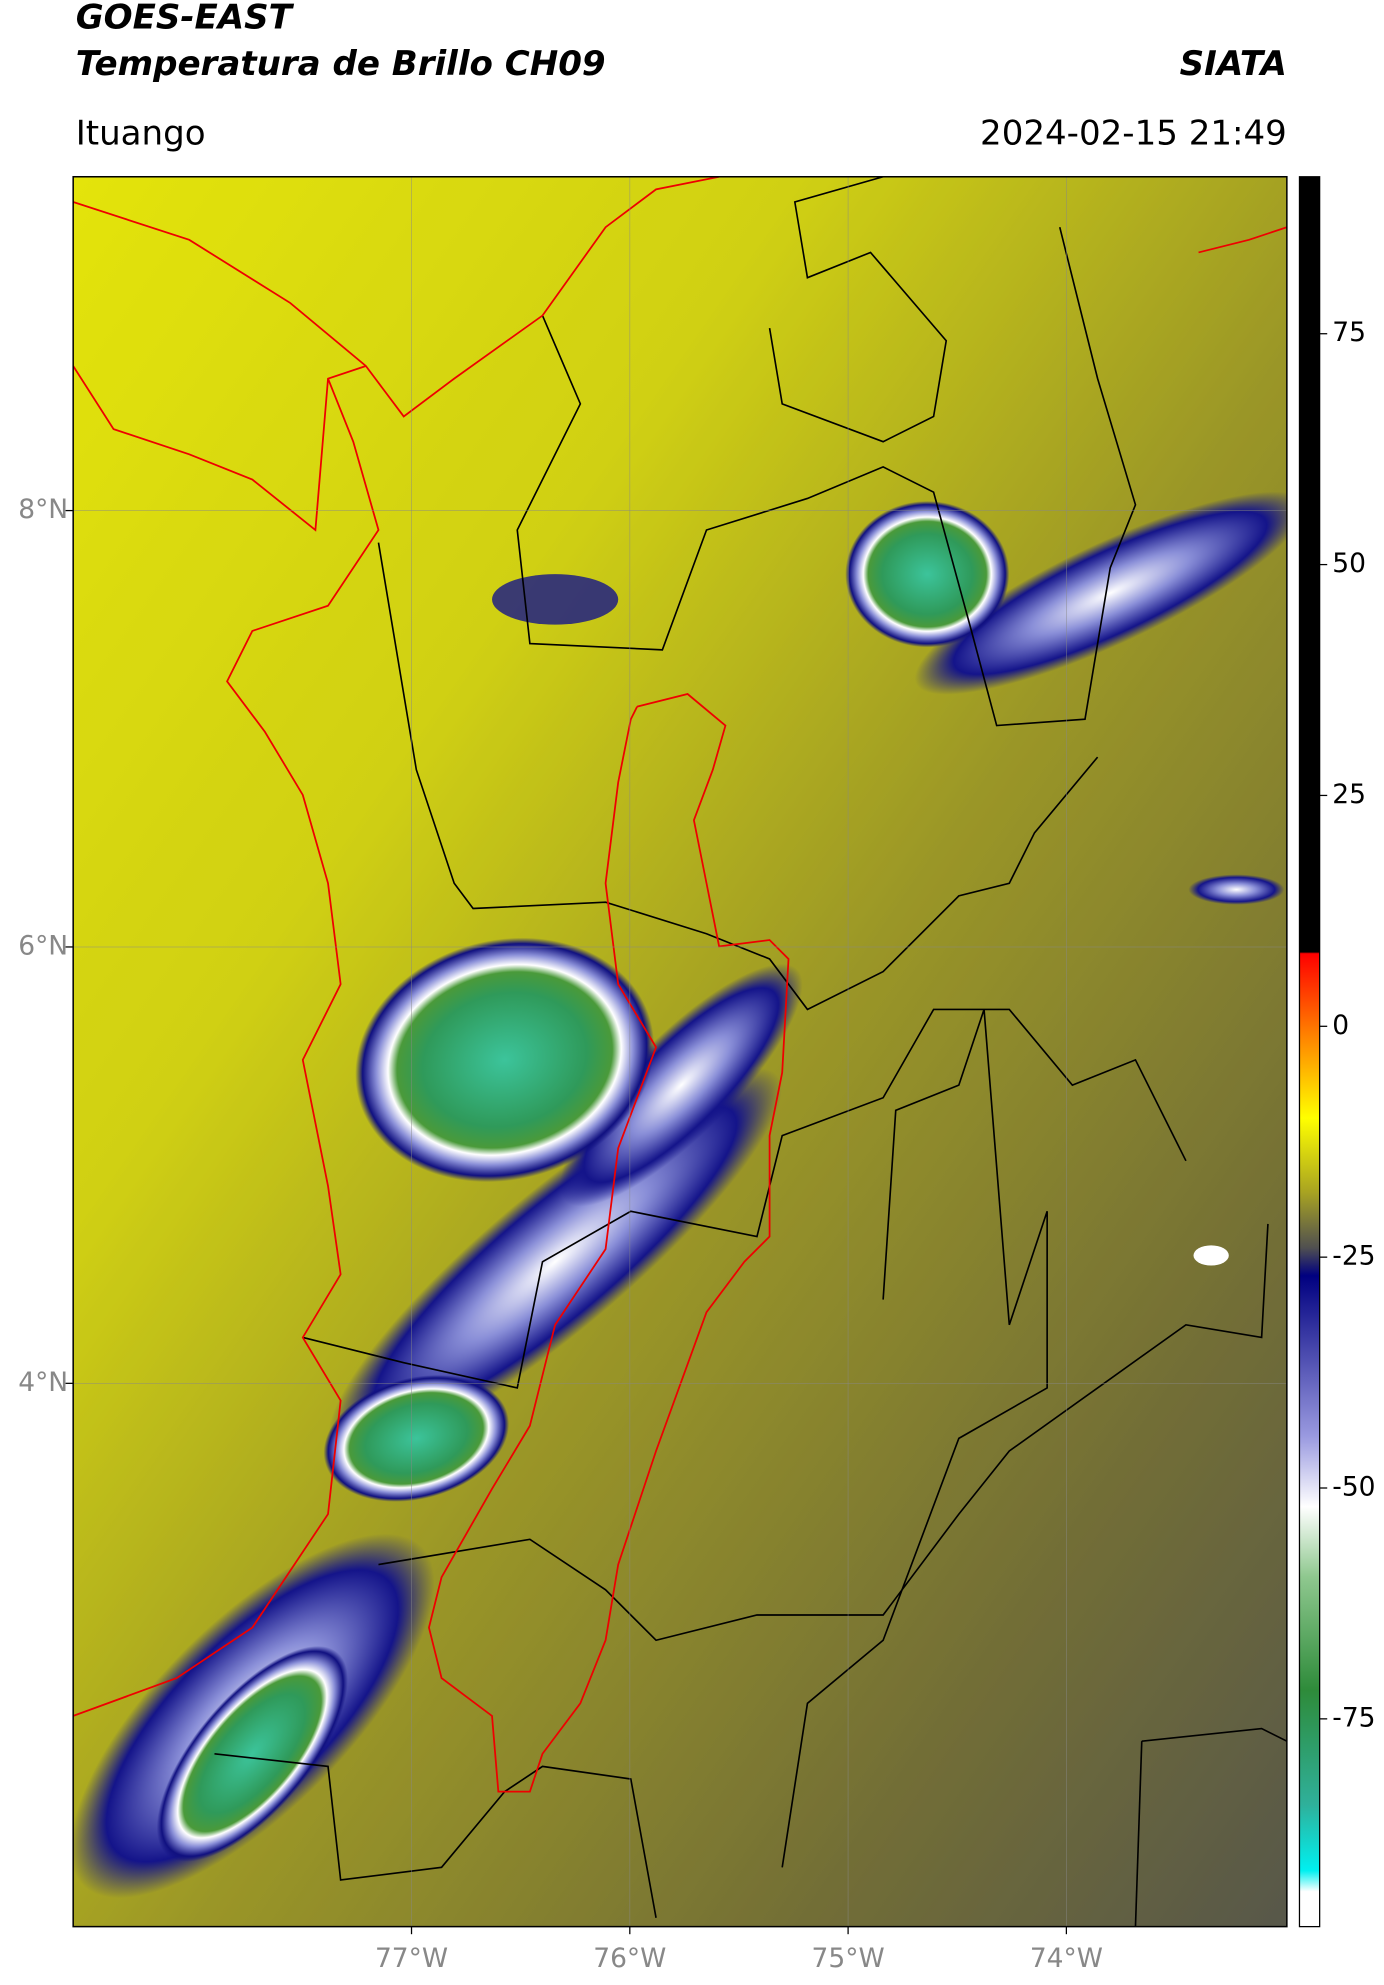 The image size is (1384, 1985). Describe the element at coordinates (1133, 134) in the screenshot. I see `timestamp: 2024-02-15 21:49` at that location.